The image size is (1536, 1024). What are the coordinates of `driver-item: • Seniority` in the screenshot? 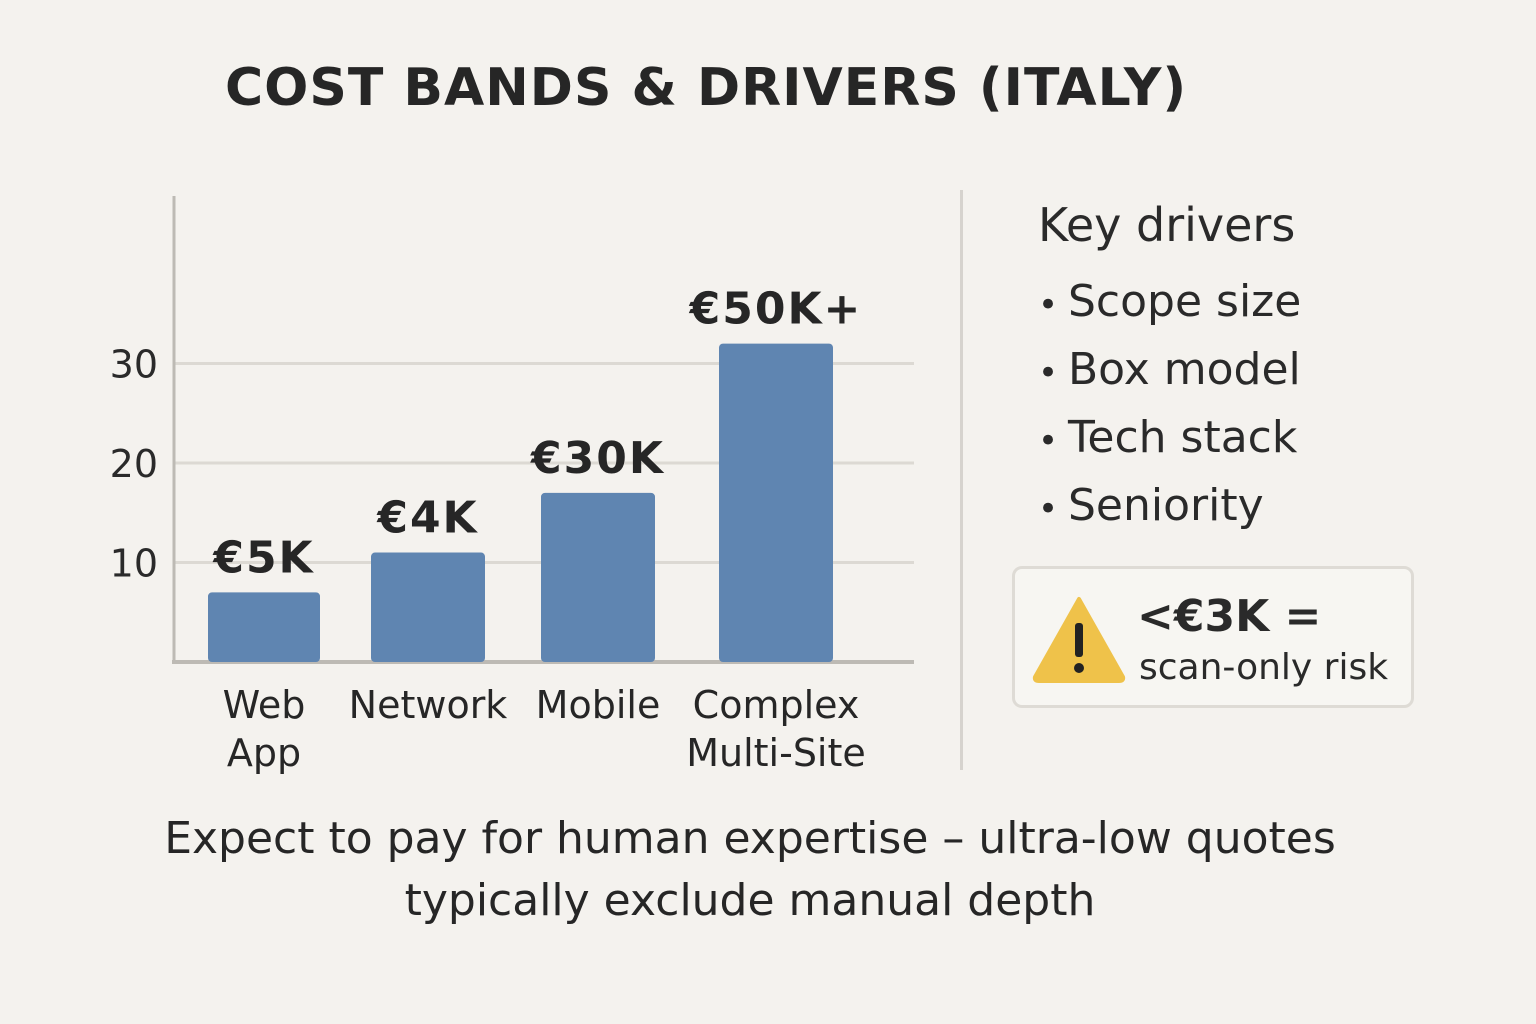 It's located at (1169, 506).